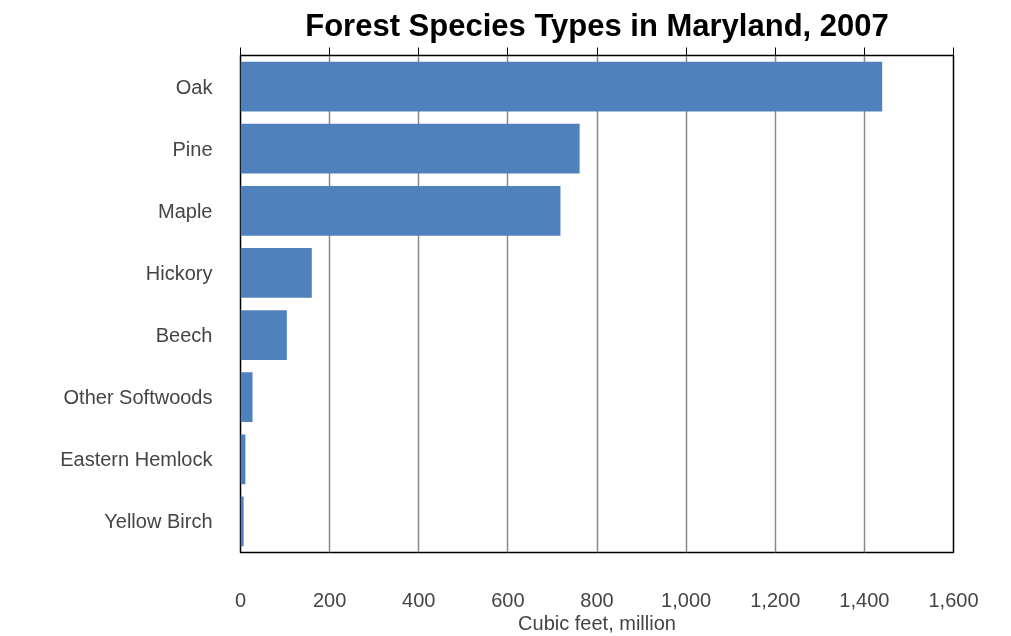 This screenshot has width=1011, height=636. Describe the element at coordinates (329, 599) in the screenshot. I see `x-tick-label: 200` at that location.